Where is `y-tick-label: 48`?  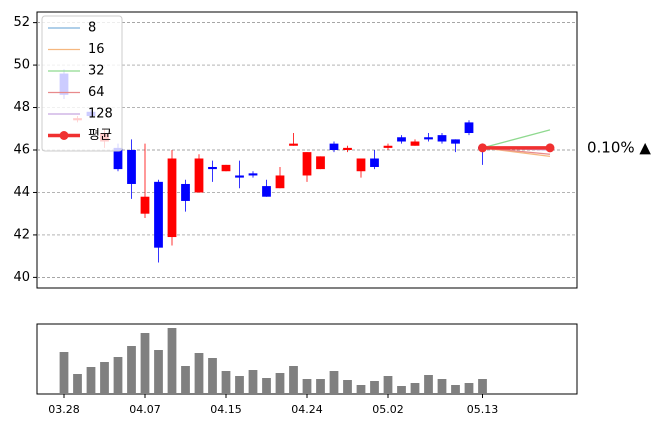
y-tick-label: 48 is located at coordinates (21, 107).